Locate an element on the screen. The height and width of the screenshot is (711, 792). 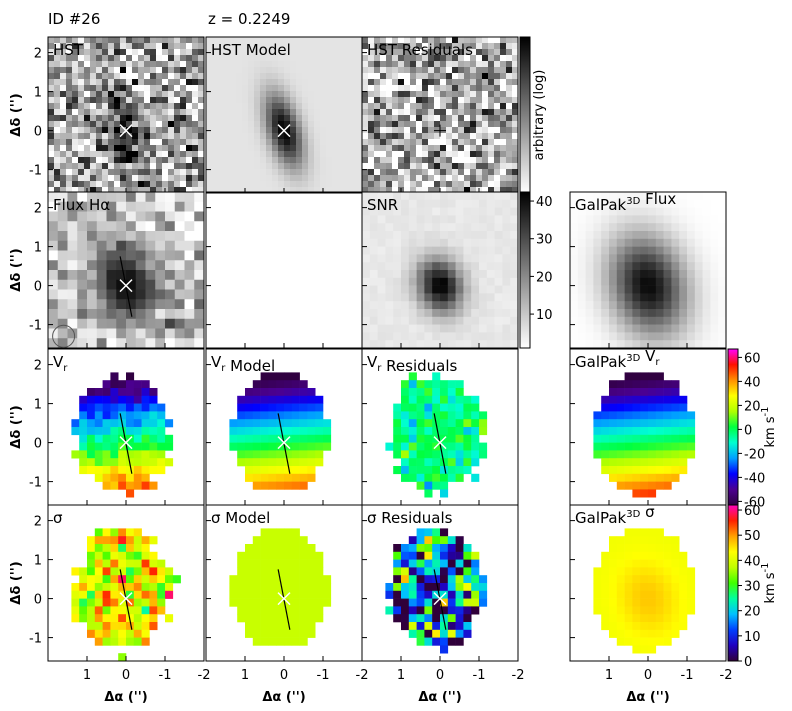
y-tick-label: -1 is located at coordinates (35, 483).